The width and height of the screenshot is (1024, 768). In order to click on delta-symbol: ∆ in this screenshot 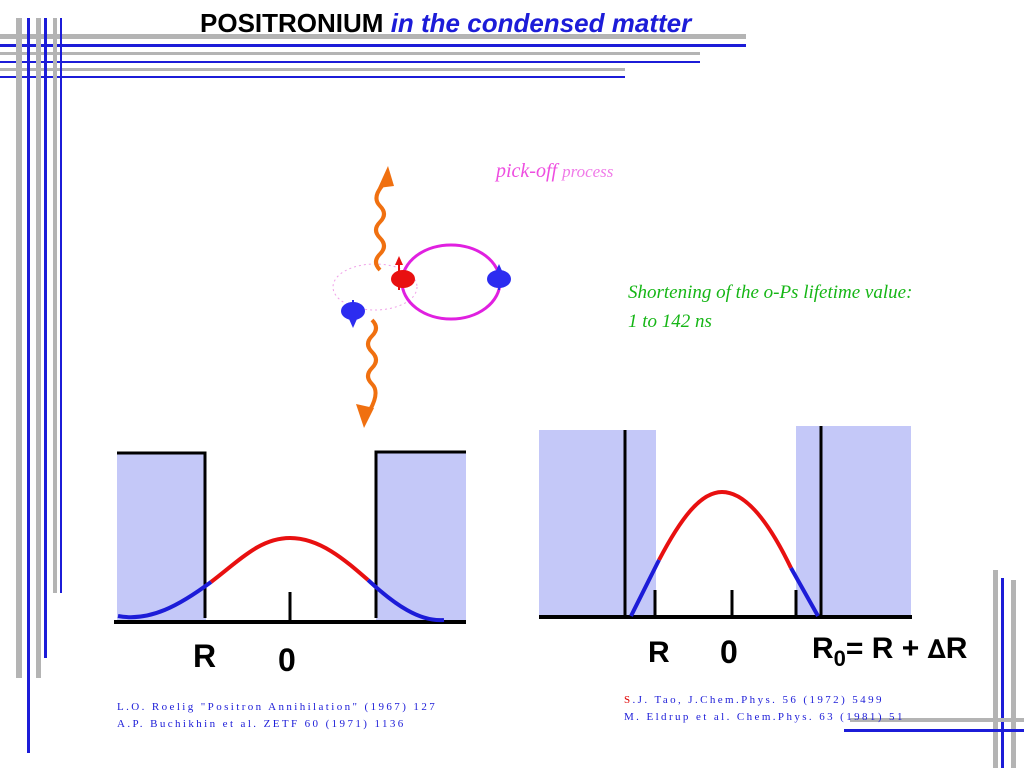, I will do `click(936, 650)`.